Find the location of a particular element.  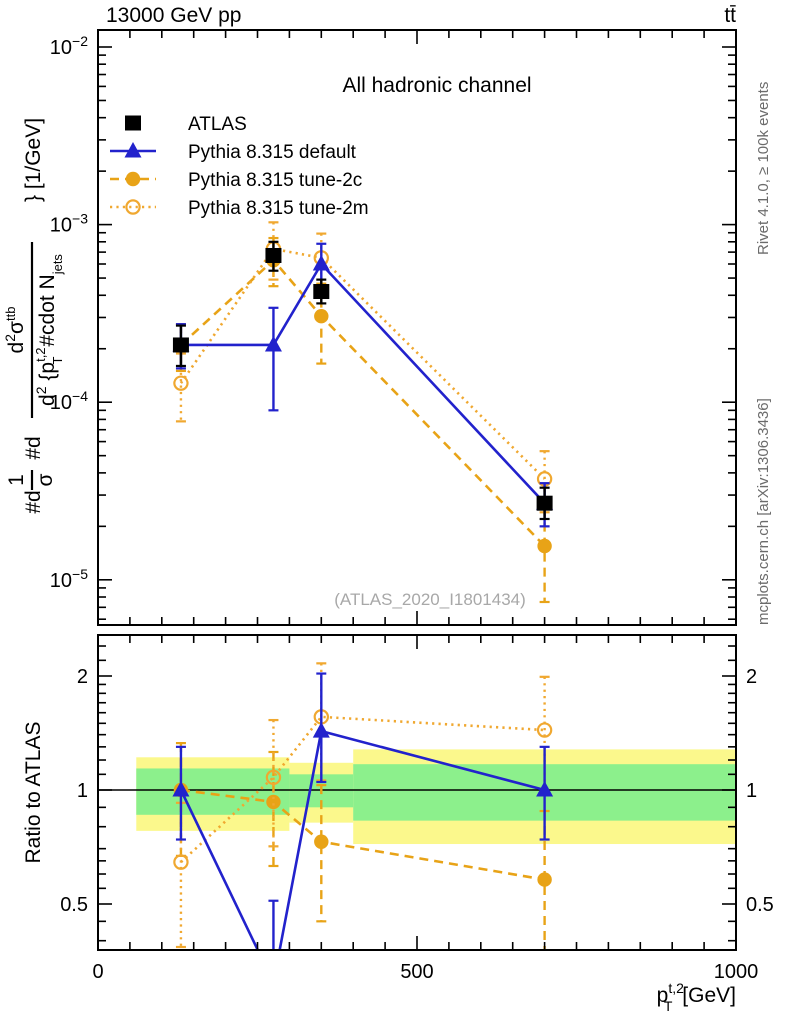

legend-label: Pythia 8.315 tune-2c is located at coordinates (275, 180).